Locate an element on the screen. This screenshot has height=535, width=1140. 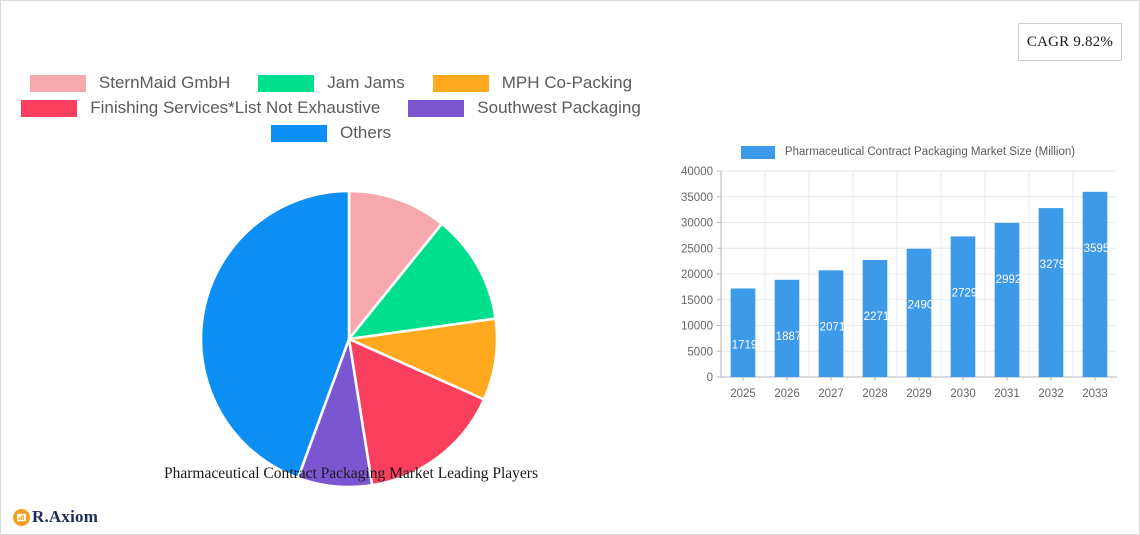
pie-legend-label: Southwest Packaging is located at coordinates (559, 107).